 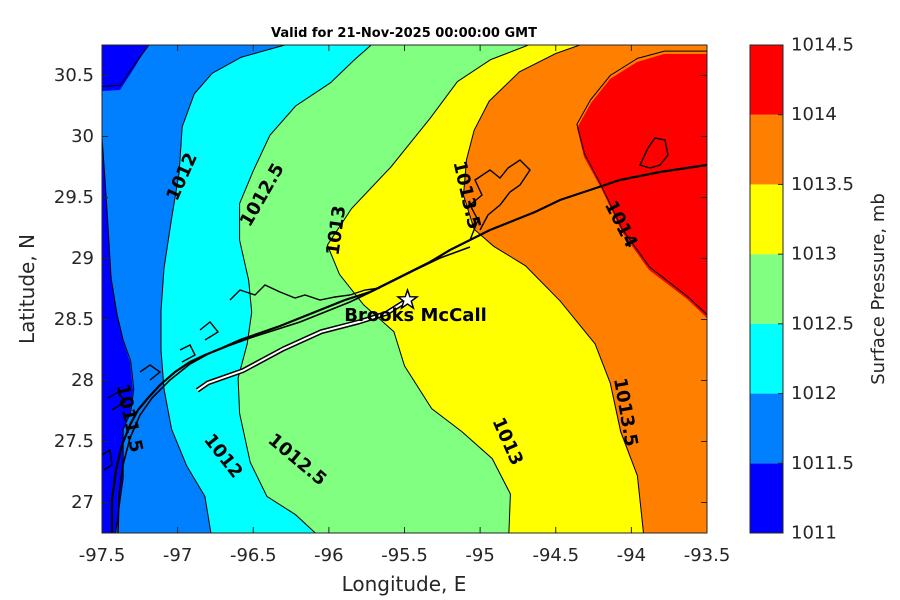 What do you see at coordinates (404, 33) in the screenshot?
I see `chart-title: Valid for 21-Nov-2025 00:00:00 GMT` at bounding box center [404, 33].